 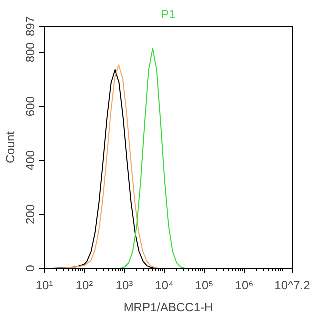 I want to click on x-axis-title: MRP1/ABCC1-H, so click(x=169, y=307).